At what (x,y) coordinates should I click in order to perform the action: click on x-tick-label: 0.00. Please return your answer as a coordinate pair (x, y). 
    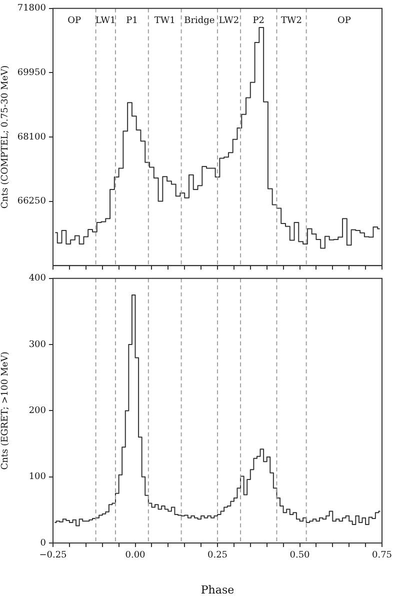
    Looking at the image, I should click on (135, 555).